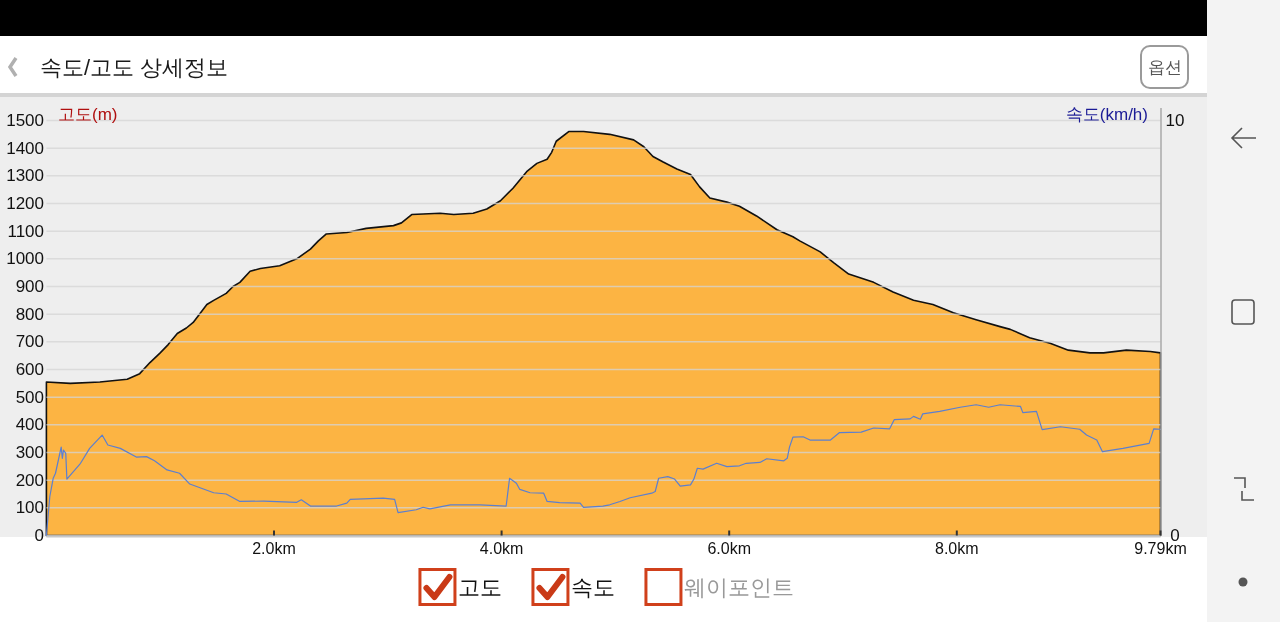 This screenshot has height=622, width=1280. What do you see at coordinates (29, 452) in the screenshot?
I see `y-tick-label: 300` at bounding box center [29, 452].